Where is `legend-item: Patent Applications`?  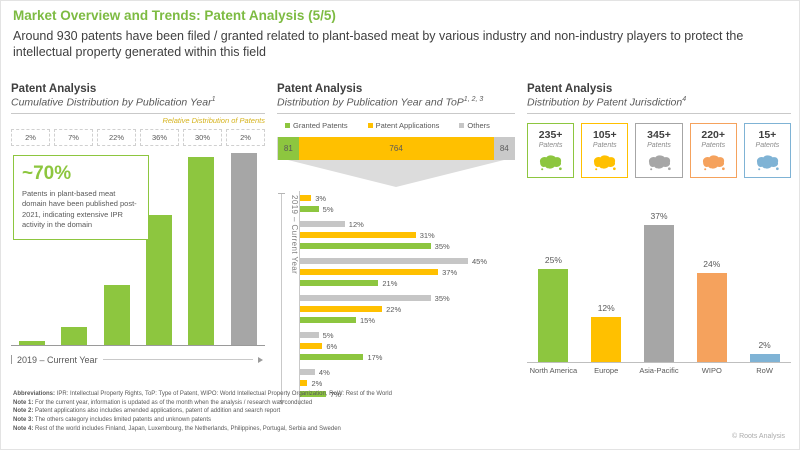 legend-item: Patent Applications is located at coordinates (403, 125).